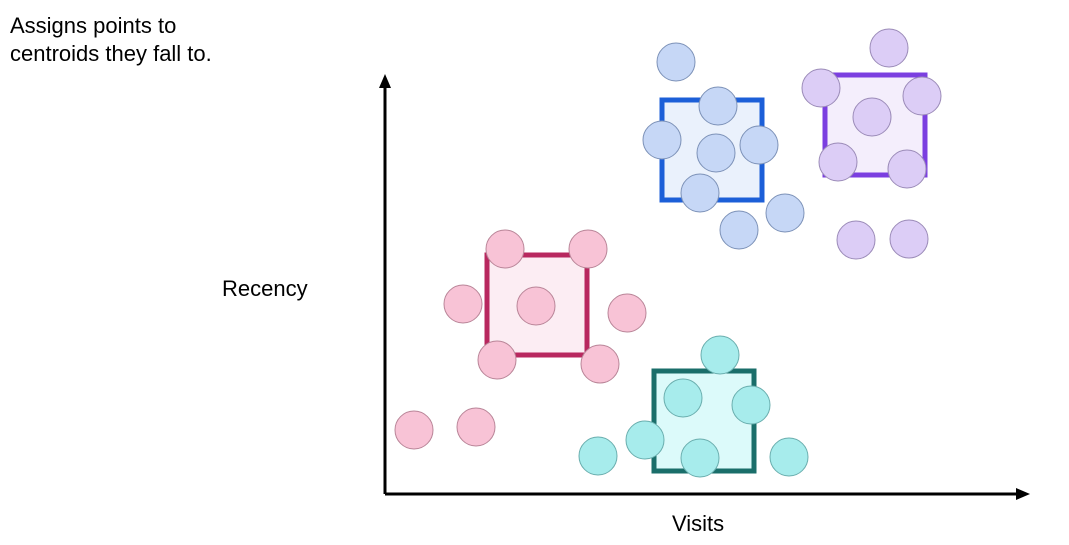  What do you see at coordinates (520, 339) in the screenshot?
I see `cluster-pink` at bounding box center [520, 339].